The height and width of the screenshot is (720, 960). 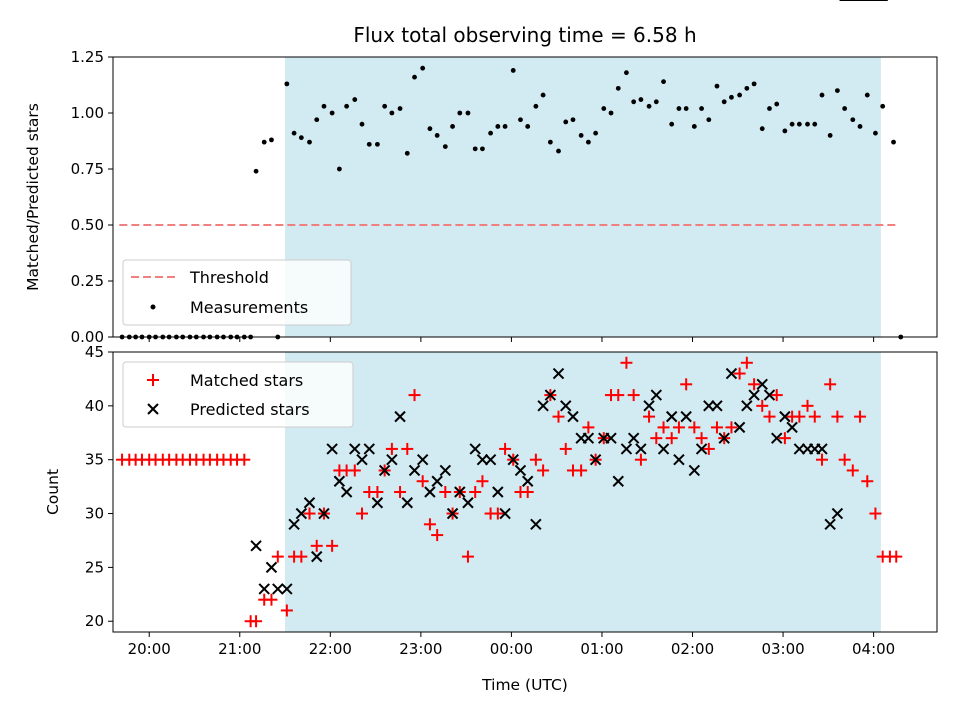 I want to click on bottom-legend-box, so click(x=238, y=394).